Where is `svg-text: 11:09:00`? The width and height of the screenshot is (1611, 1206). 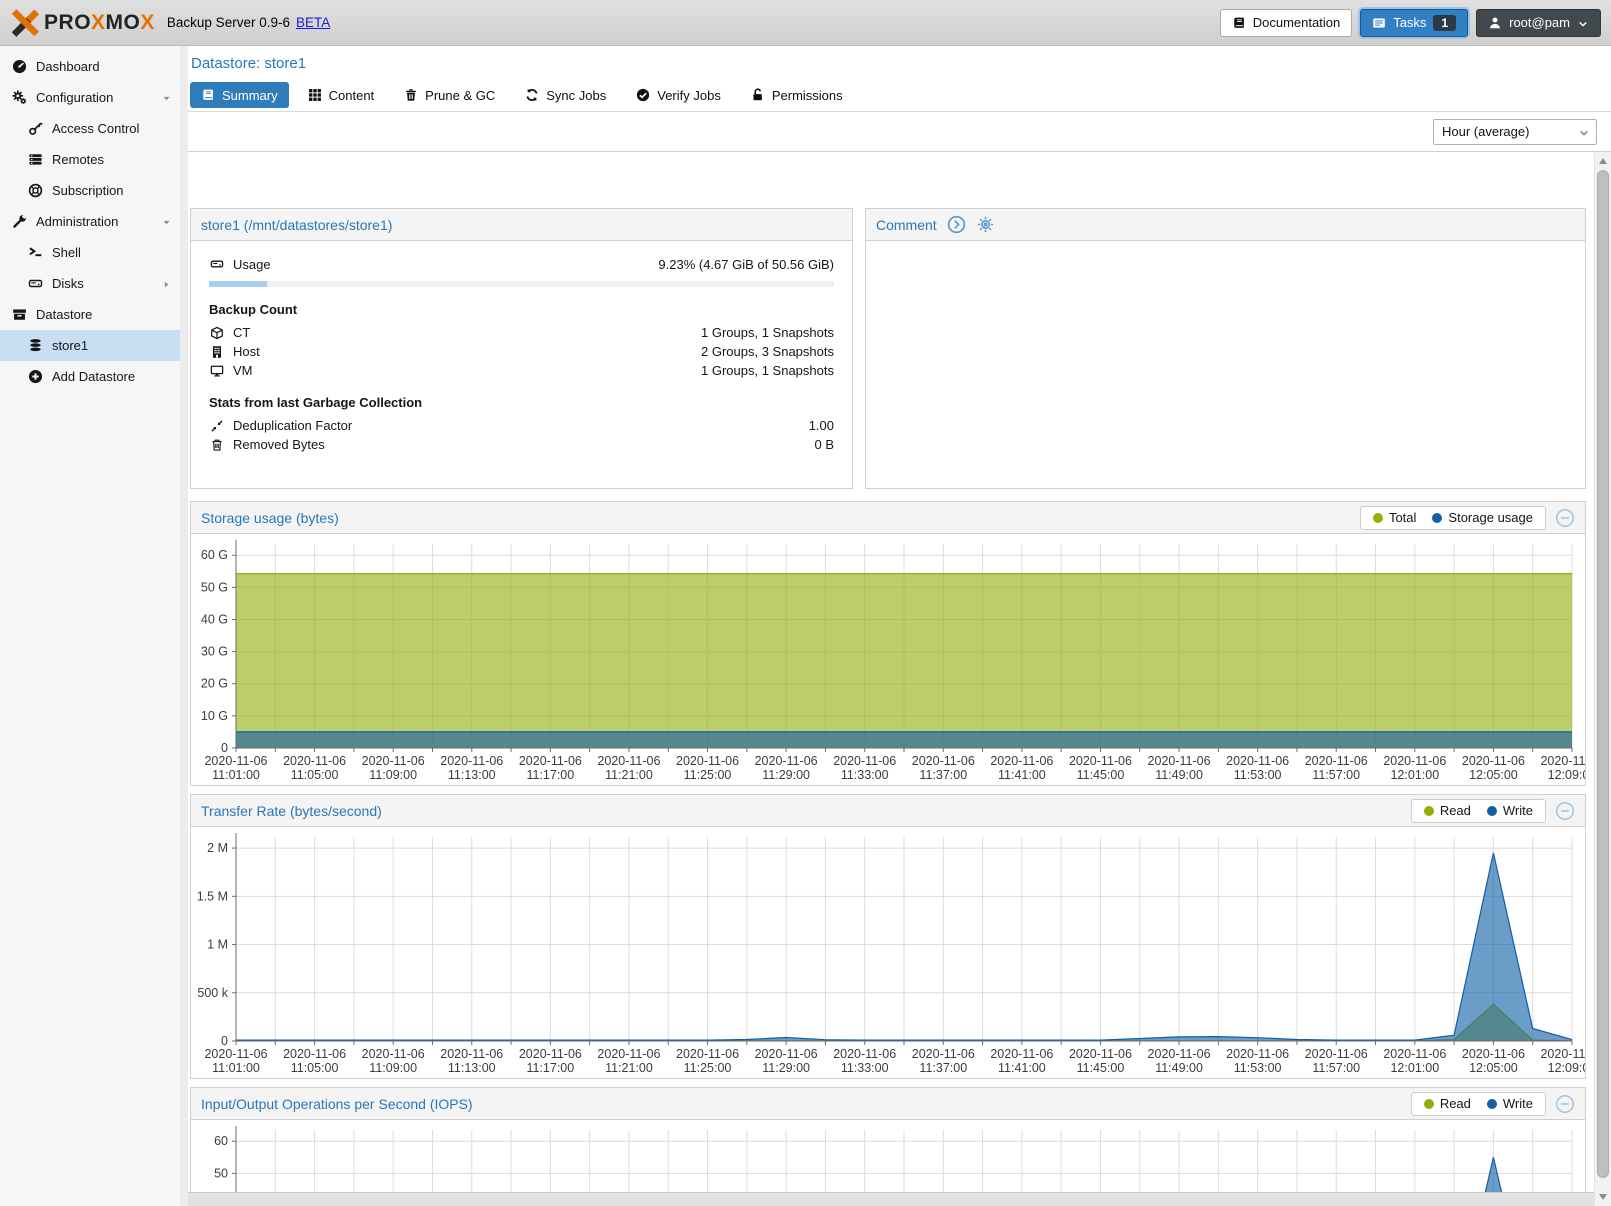
svg-text: 11:09:00 is located at coordinates (393, 1068).